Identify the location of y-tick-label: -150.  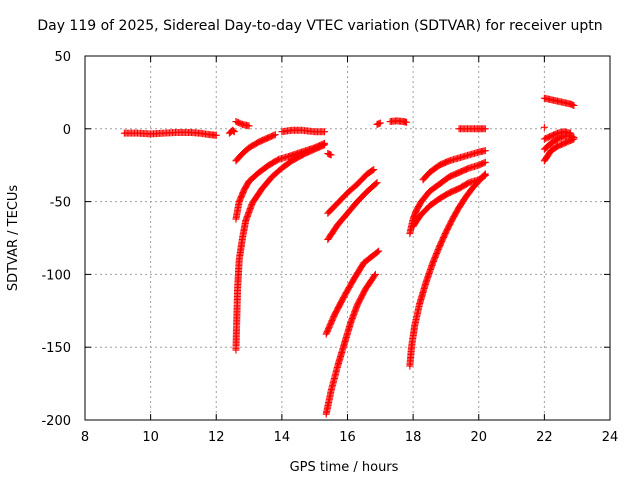
(56, 348).